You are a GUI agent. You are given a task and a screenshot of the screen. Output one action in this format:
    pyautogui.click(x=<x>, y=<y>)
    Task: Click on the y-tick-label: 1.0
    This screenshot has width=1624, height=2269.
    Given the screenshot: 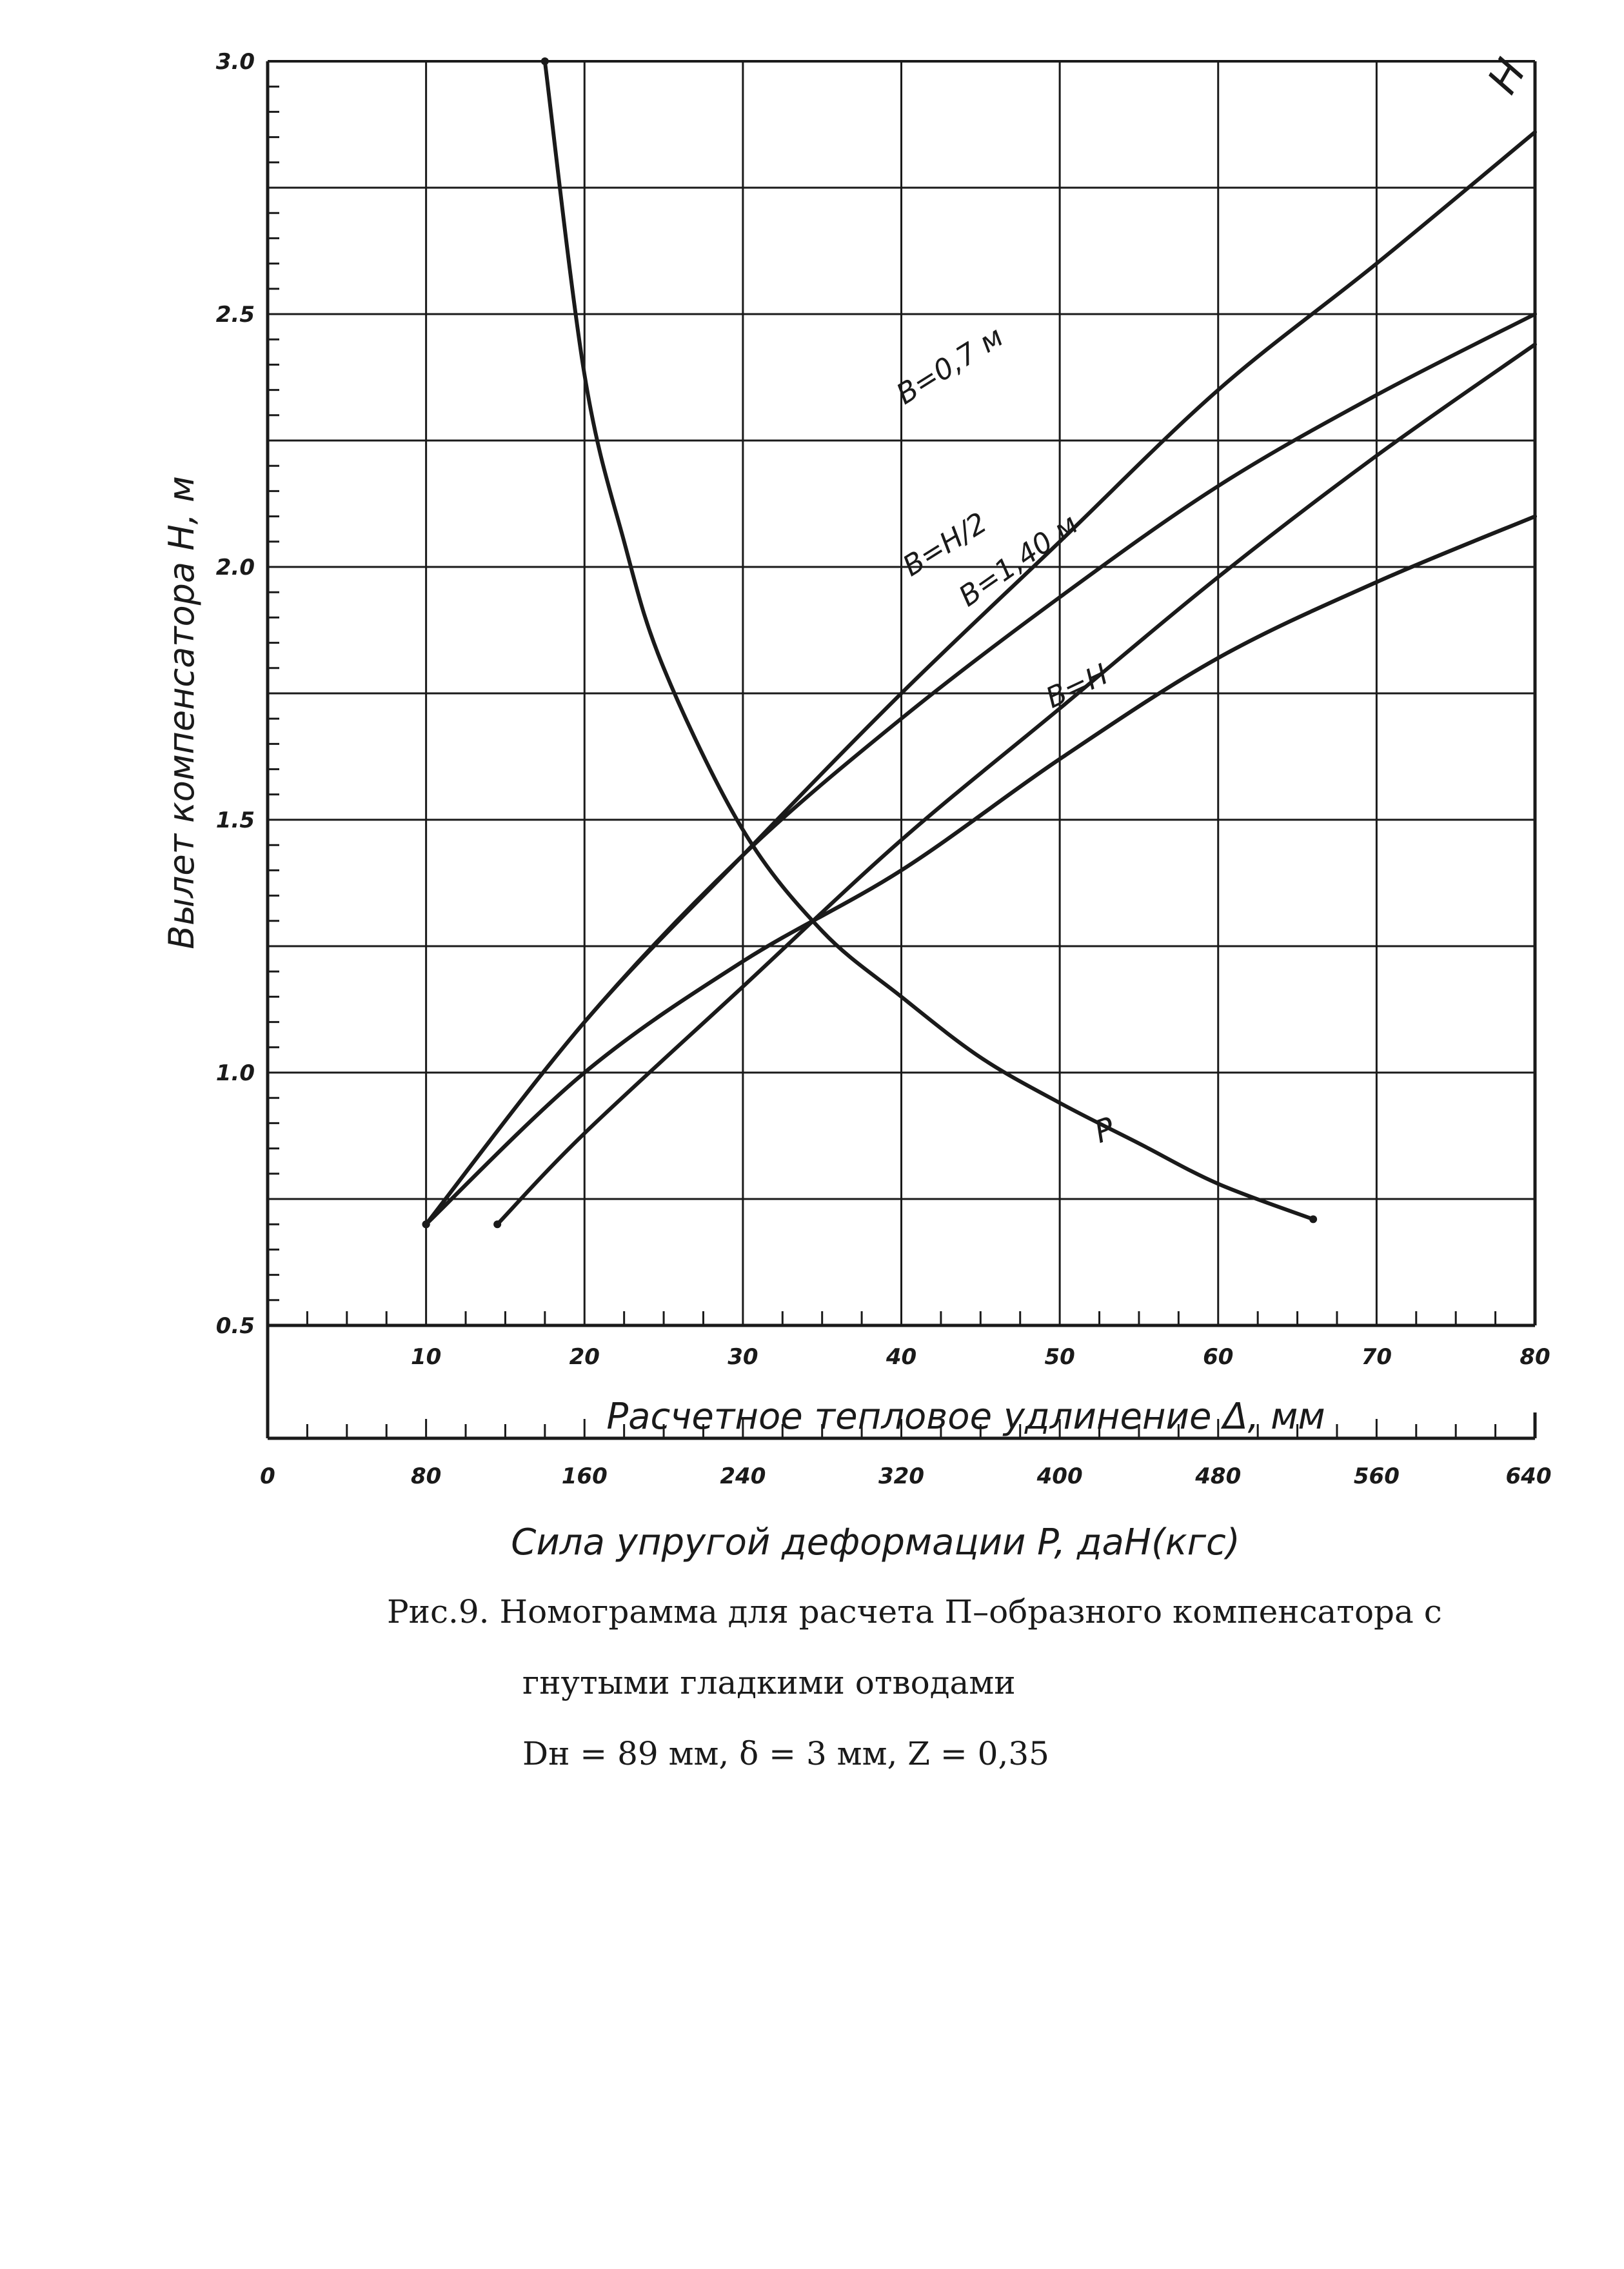 What is the action you would take?
    pyautogui.click(x=236, y=1073)
    